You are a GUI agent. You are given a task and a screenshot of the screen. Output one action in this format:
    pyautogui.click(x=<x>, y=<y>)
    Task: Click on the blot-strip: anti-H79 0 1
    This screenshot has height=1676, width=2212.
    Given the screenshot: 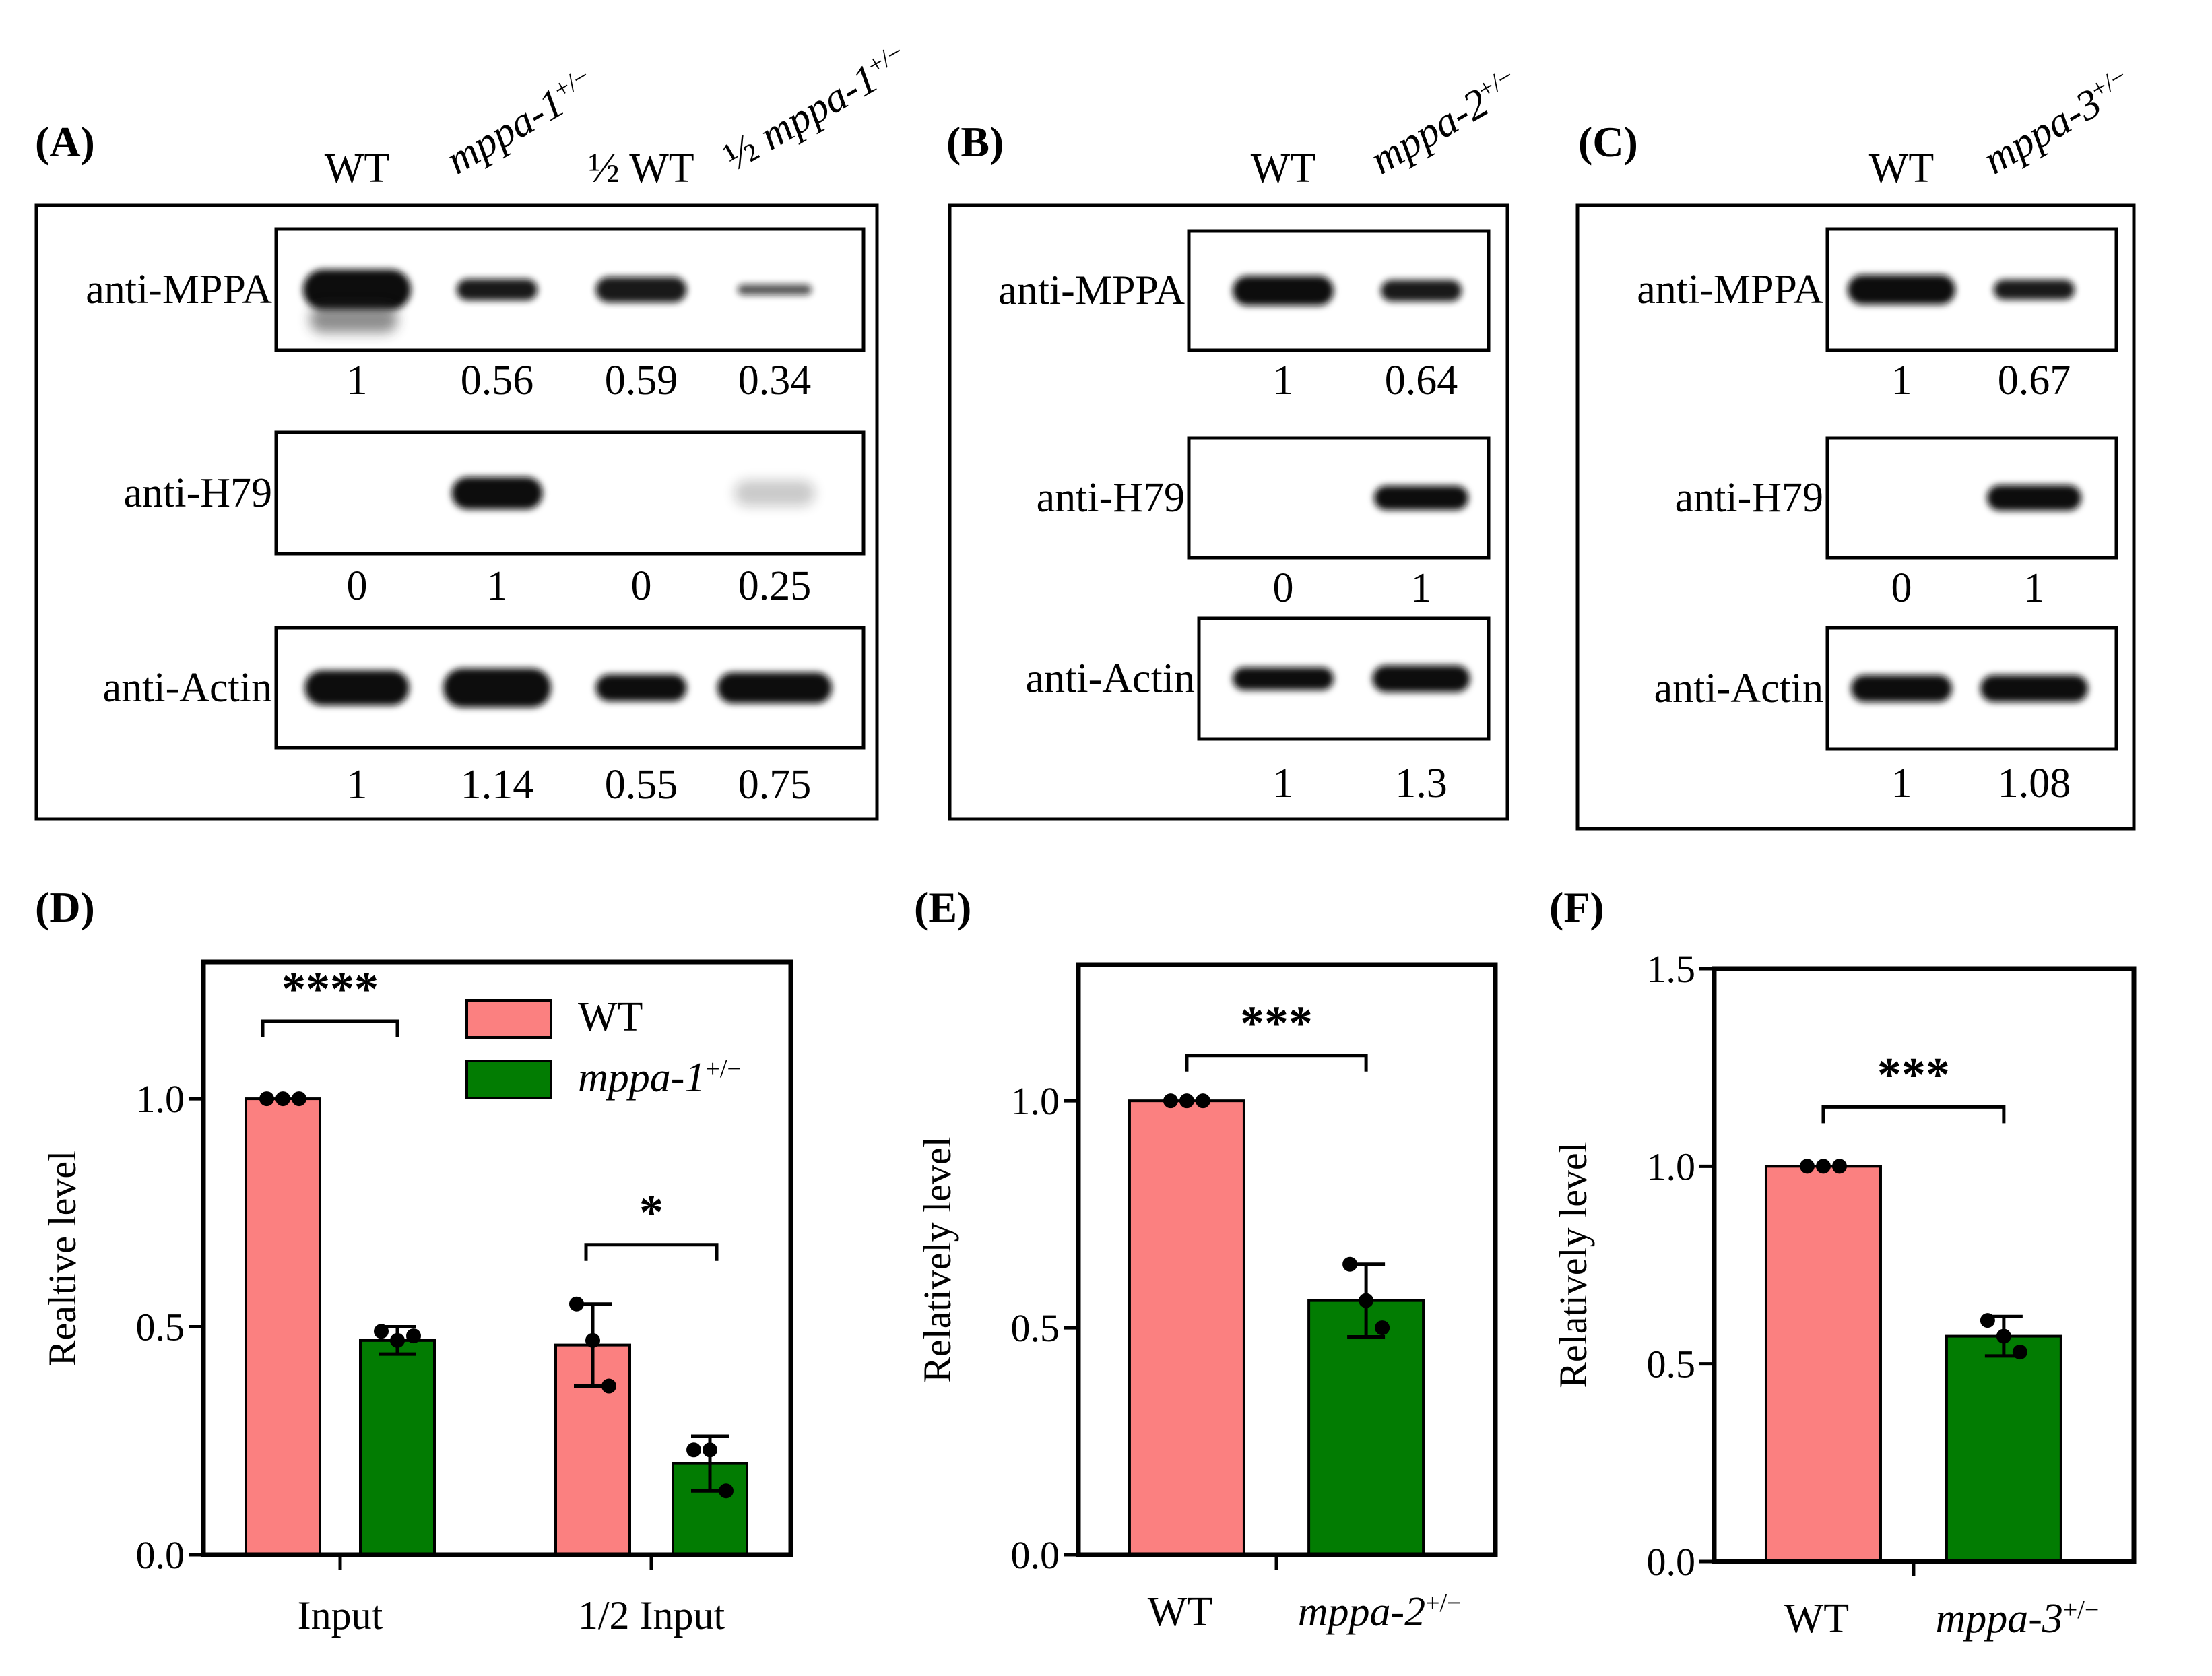 What is the action you would take?
    pyautogui.click(x=1896, y=523)
    